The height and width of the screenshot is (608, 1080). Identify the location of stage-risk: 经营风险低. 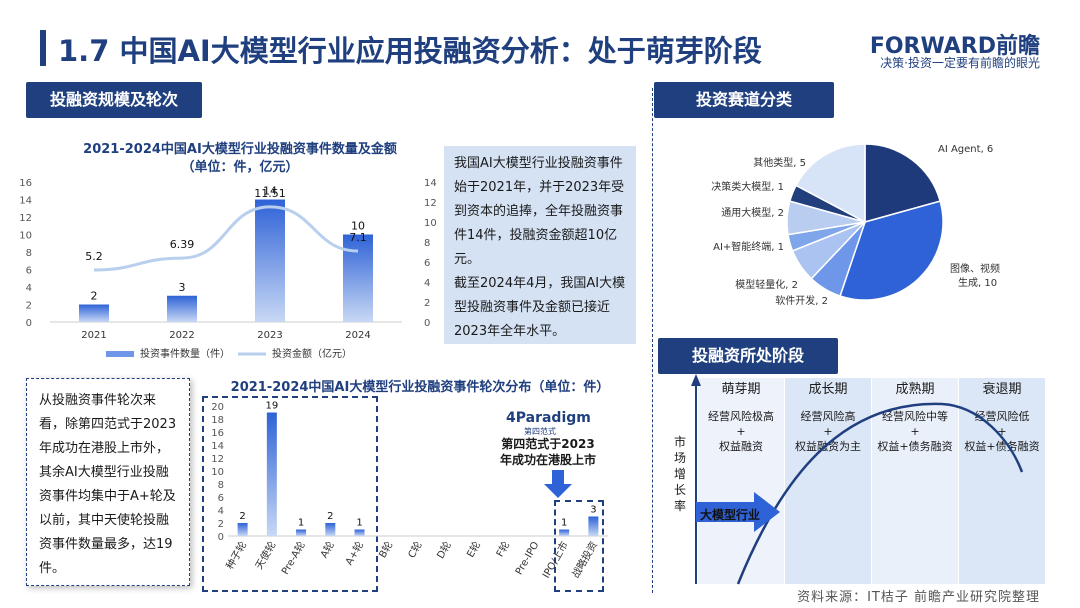
(1002, 416).